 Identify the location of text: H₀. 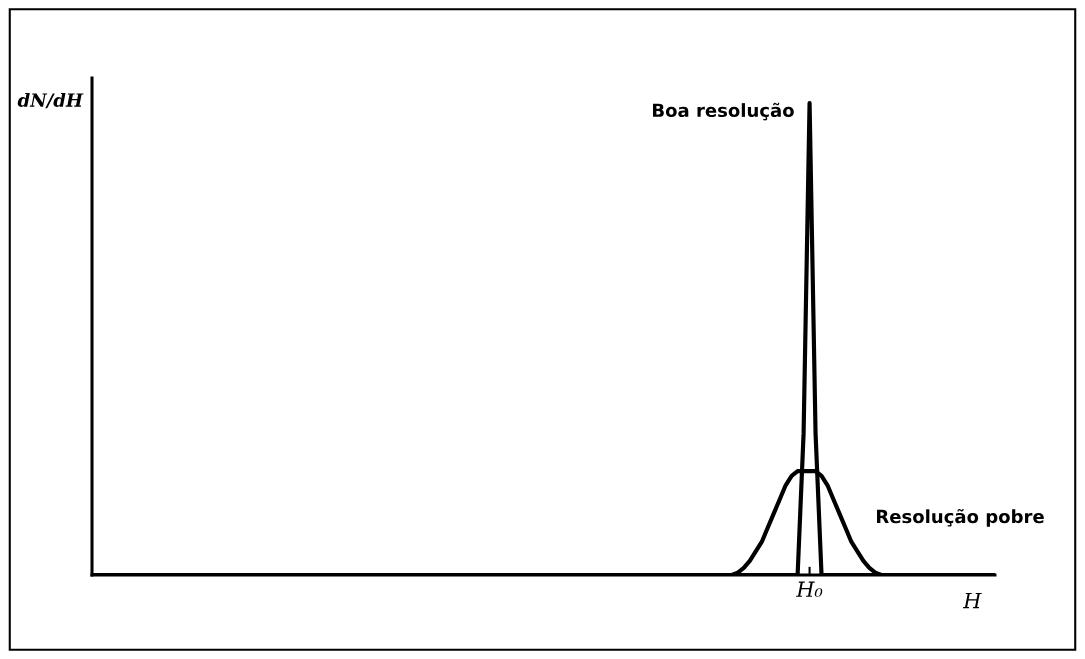
(809, 589).